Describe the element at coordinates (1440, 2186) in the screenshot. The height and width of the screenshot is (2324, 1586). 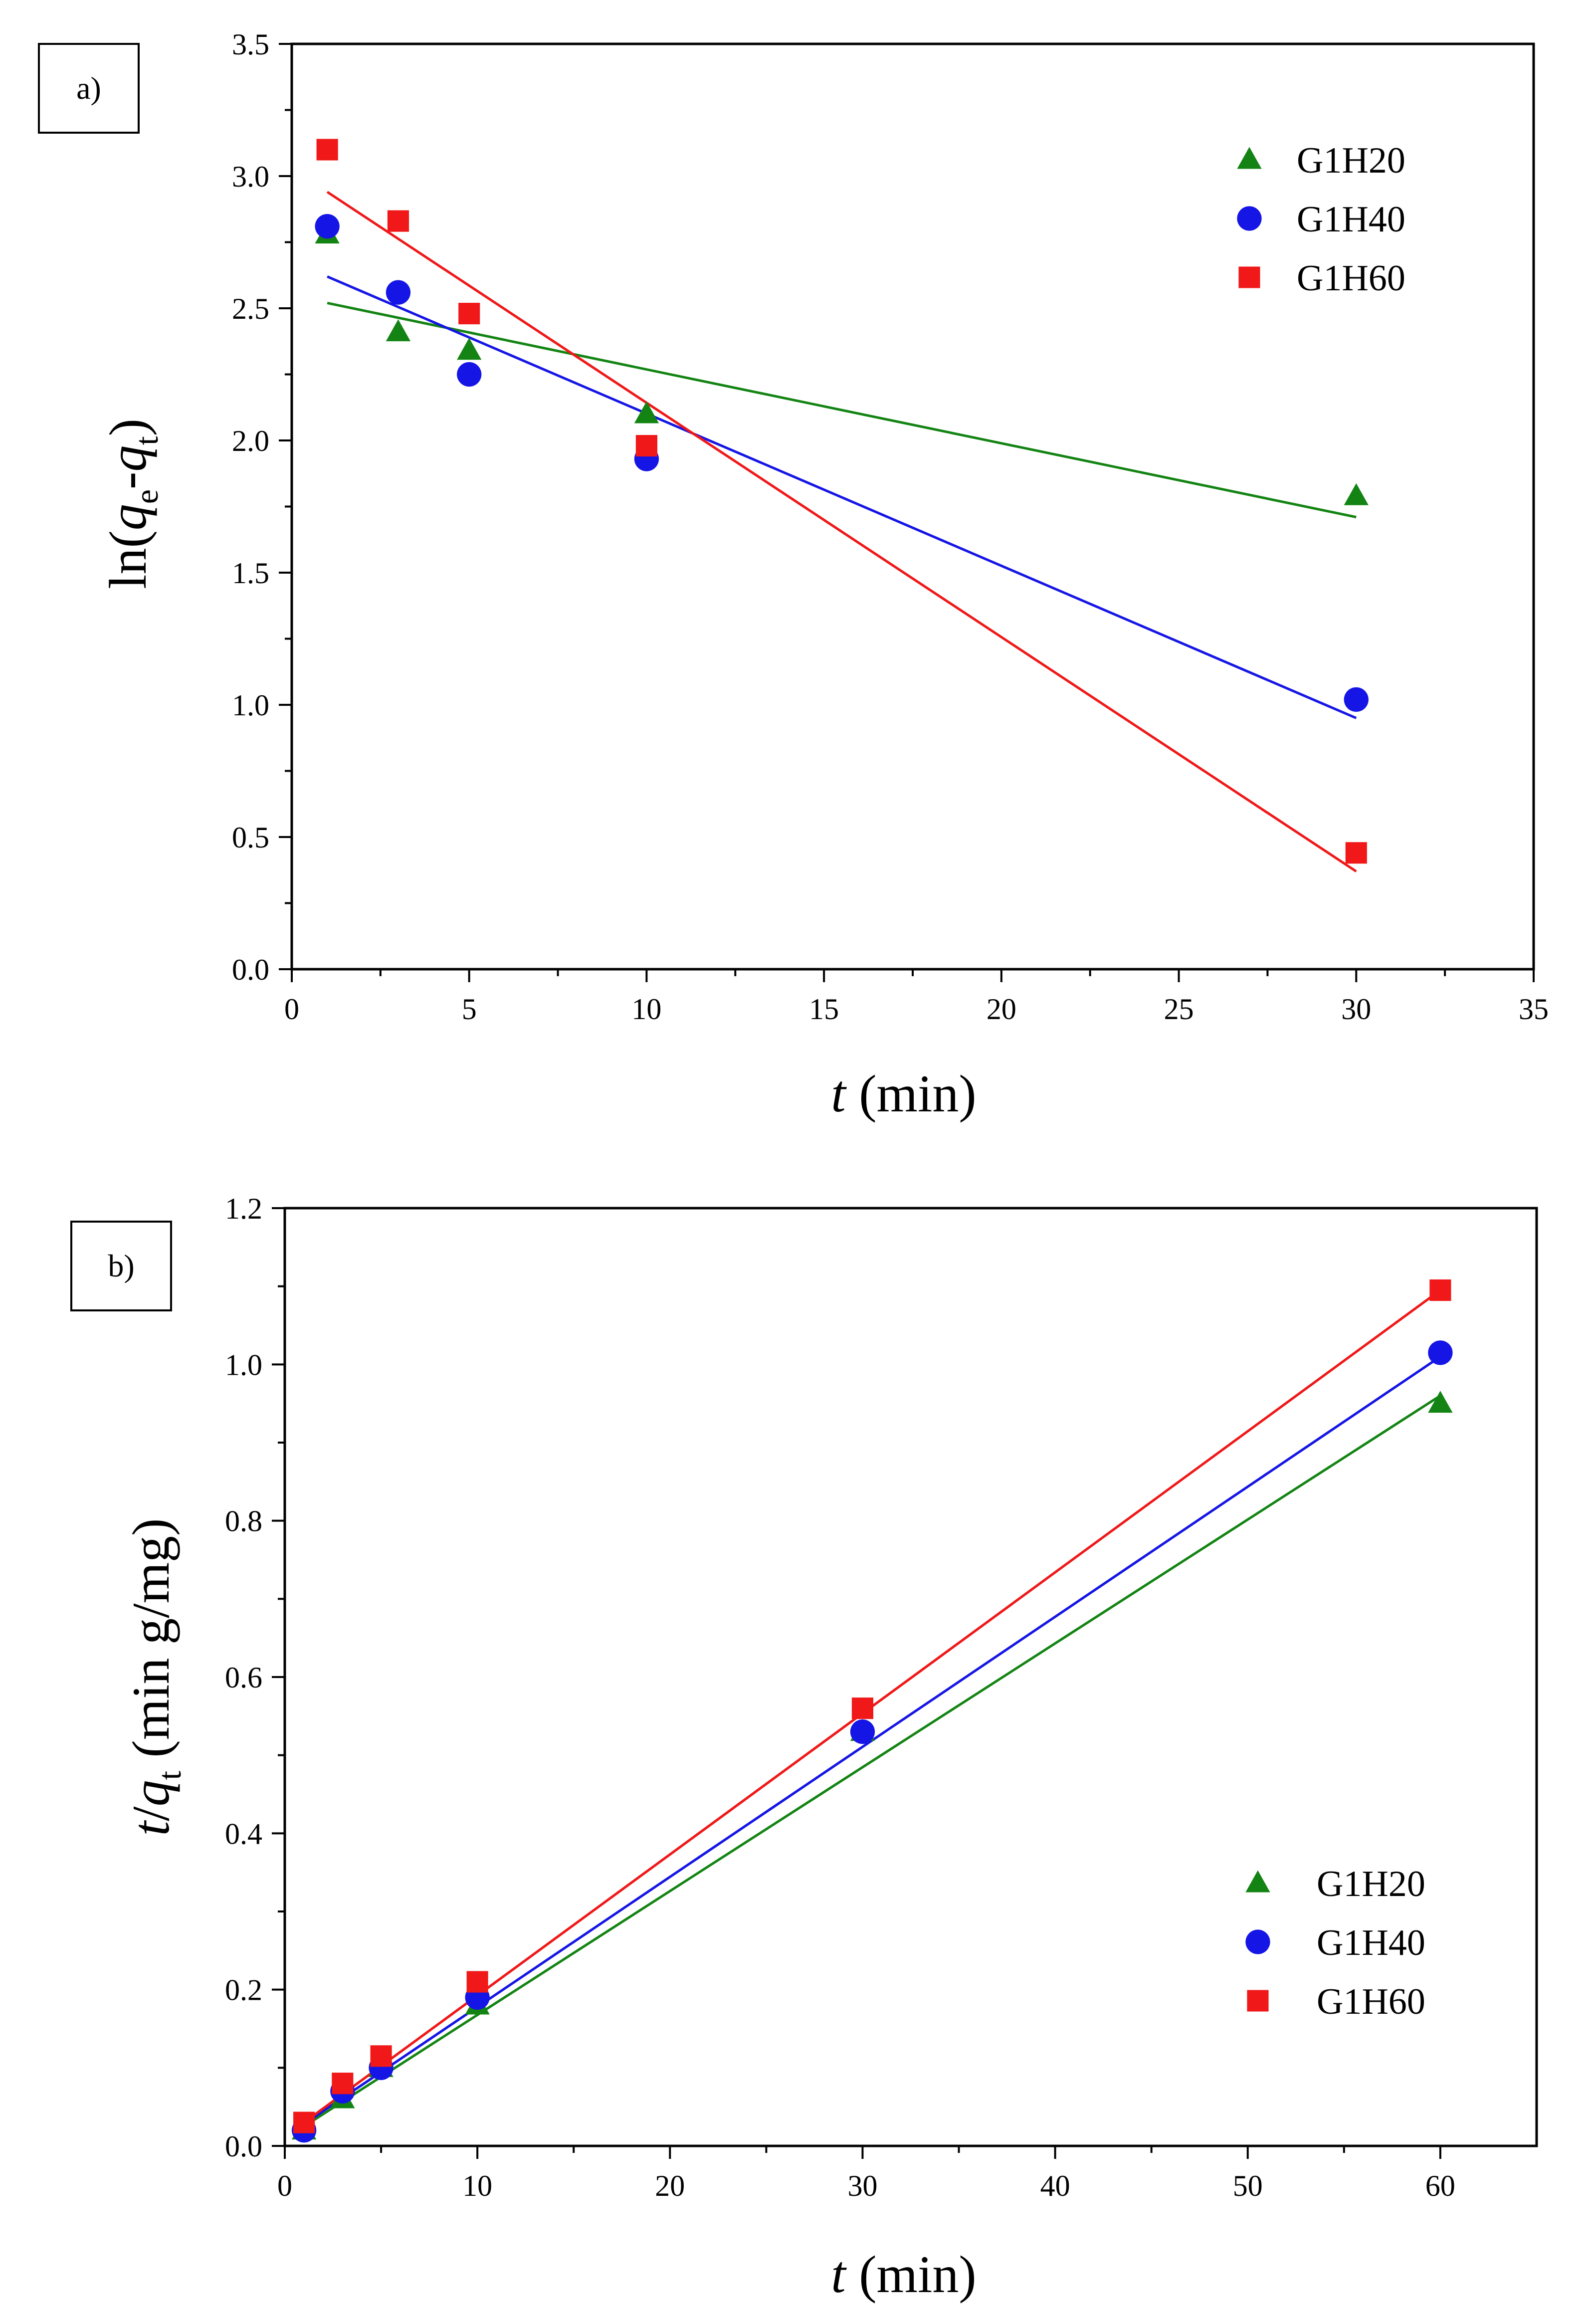
I see `x-tick-label: 60` at that location.